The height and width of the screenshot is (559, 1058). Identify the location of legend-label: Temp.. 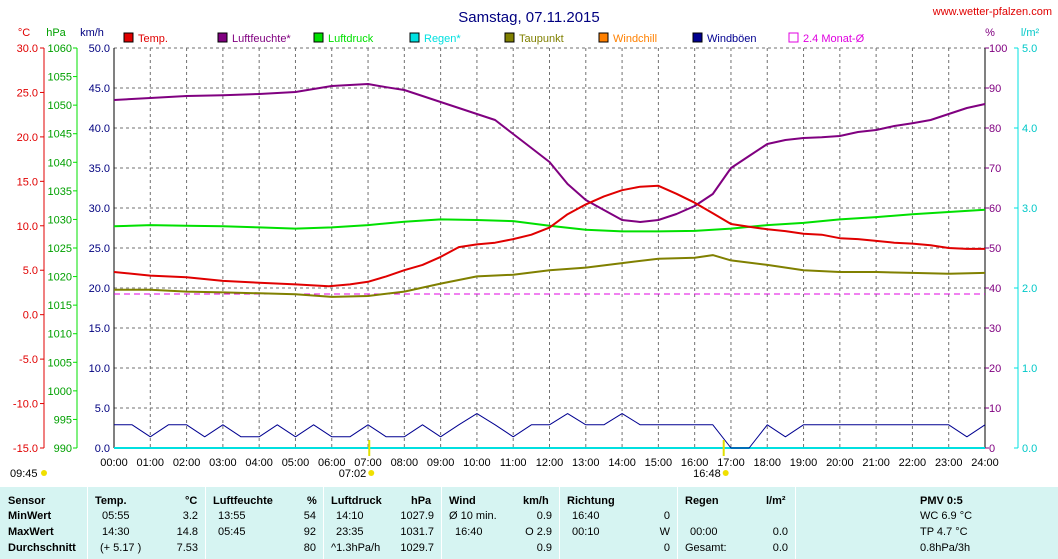
(153, 39).